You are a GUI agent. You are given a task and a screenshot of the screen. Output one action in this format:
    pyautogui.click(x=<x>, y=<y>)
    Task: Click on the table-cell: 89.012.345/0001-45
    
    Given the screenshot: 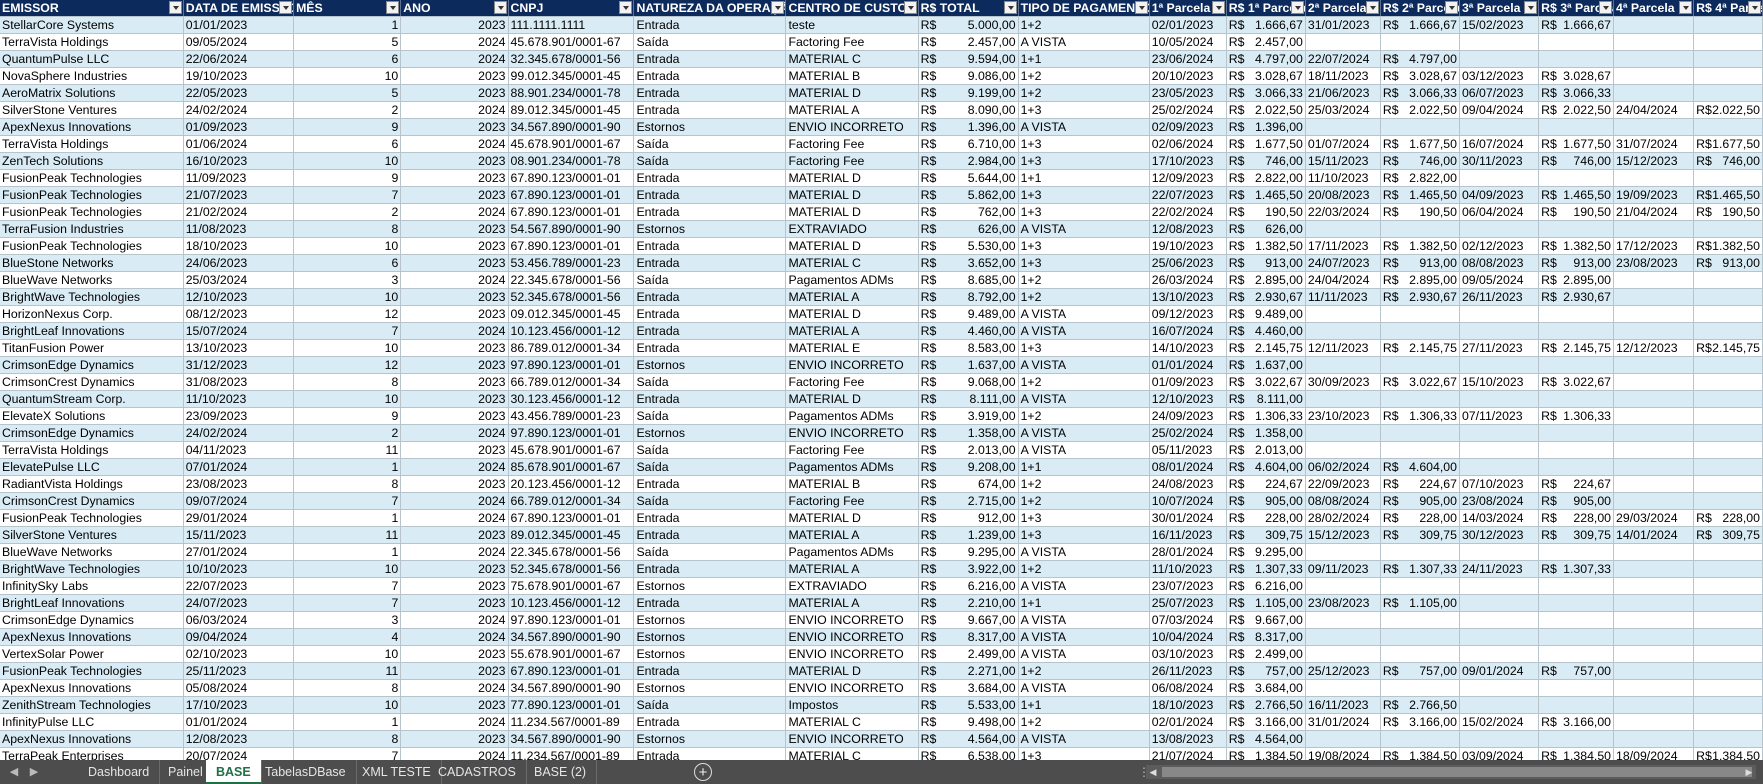 What is the action you would take?
    pyautogui.click(x=571, y=535)
    